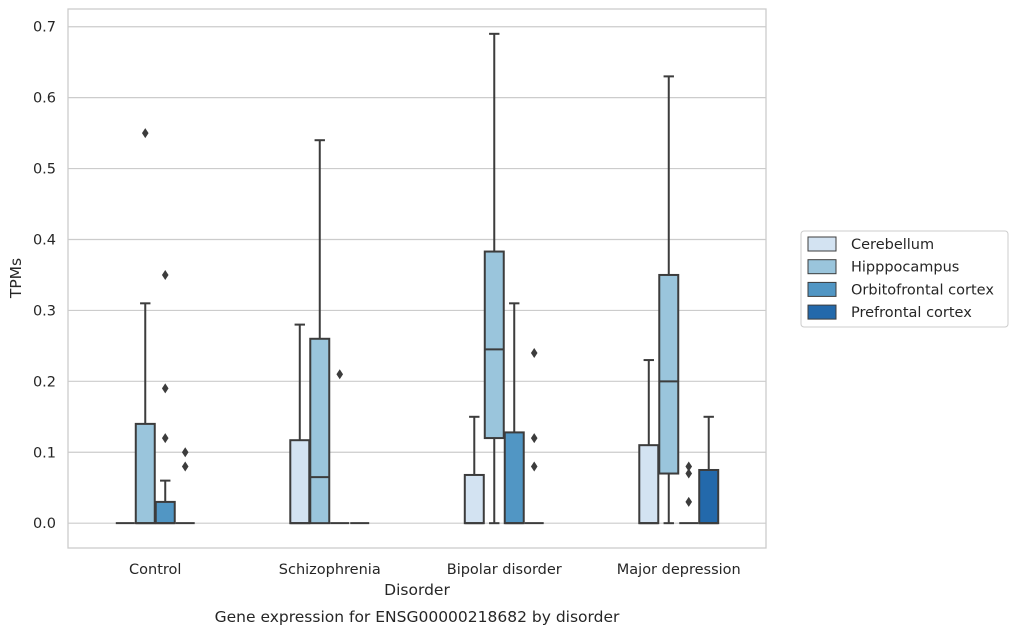  Describe the element at coordinates (822, 244) in the screenshot. I see `legend-swatch-cerebellum` at that location.